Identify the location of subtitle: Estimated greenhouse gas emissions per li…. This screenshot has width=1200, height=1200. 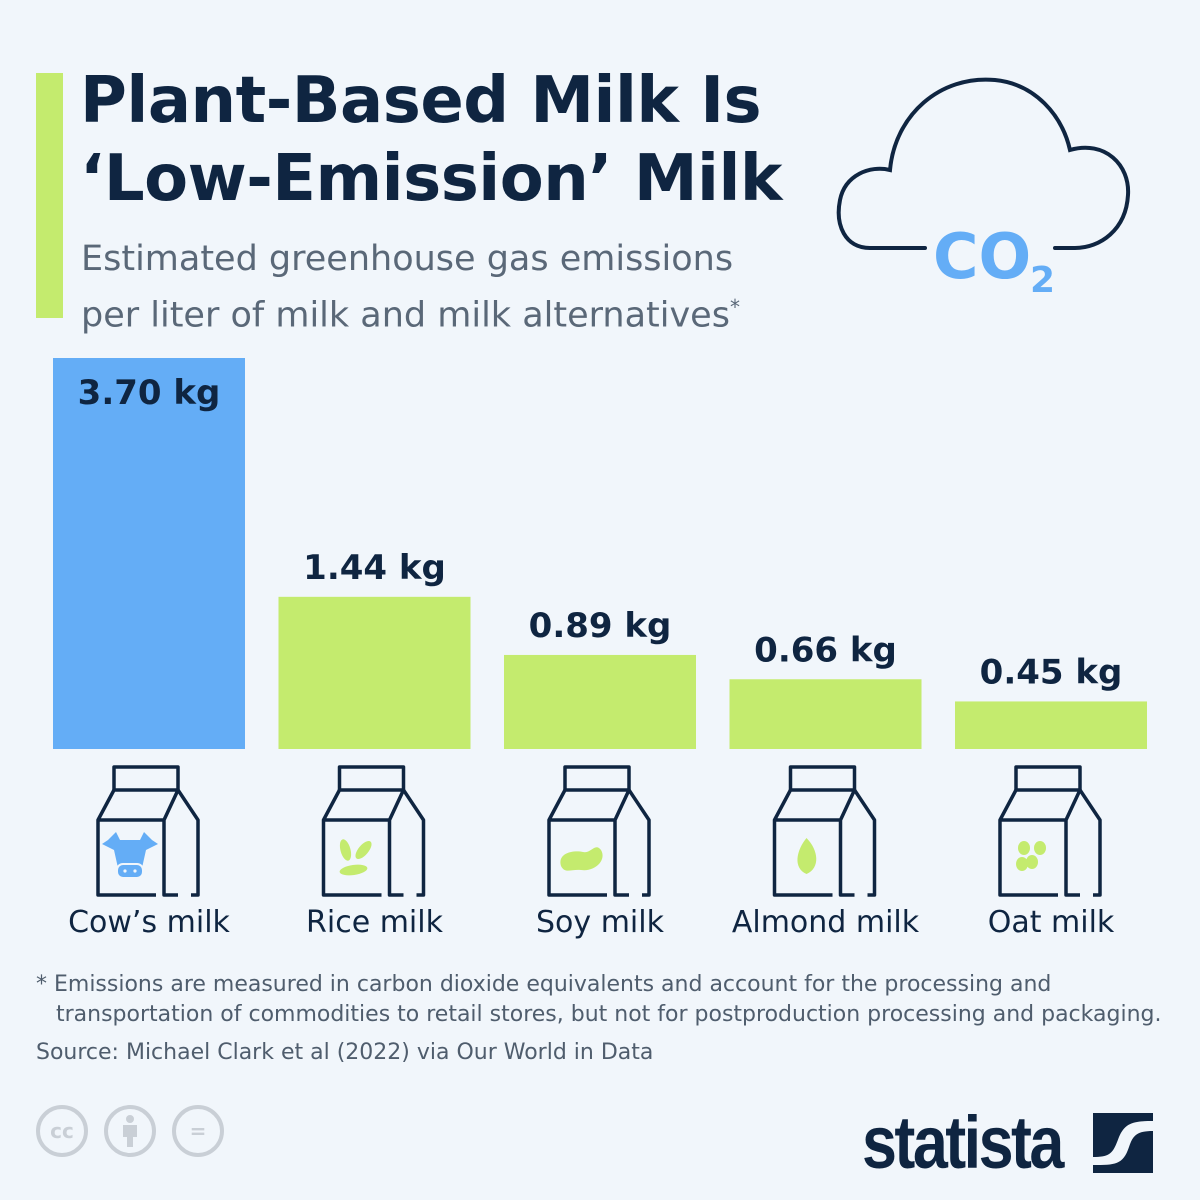
(410, 287).